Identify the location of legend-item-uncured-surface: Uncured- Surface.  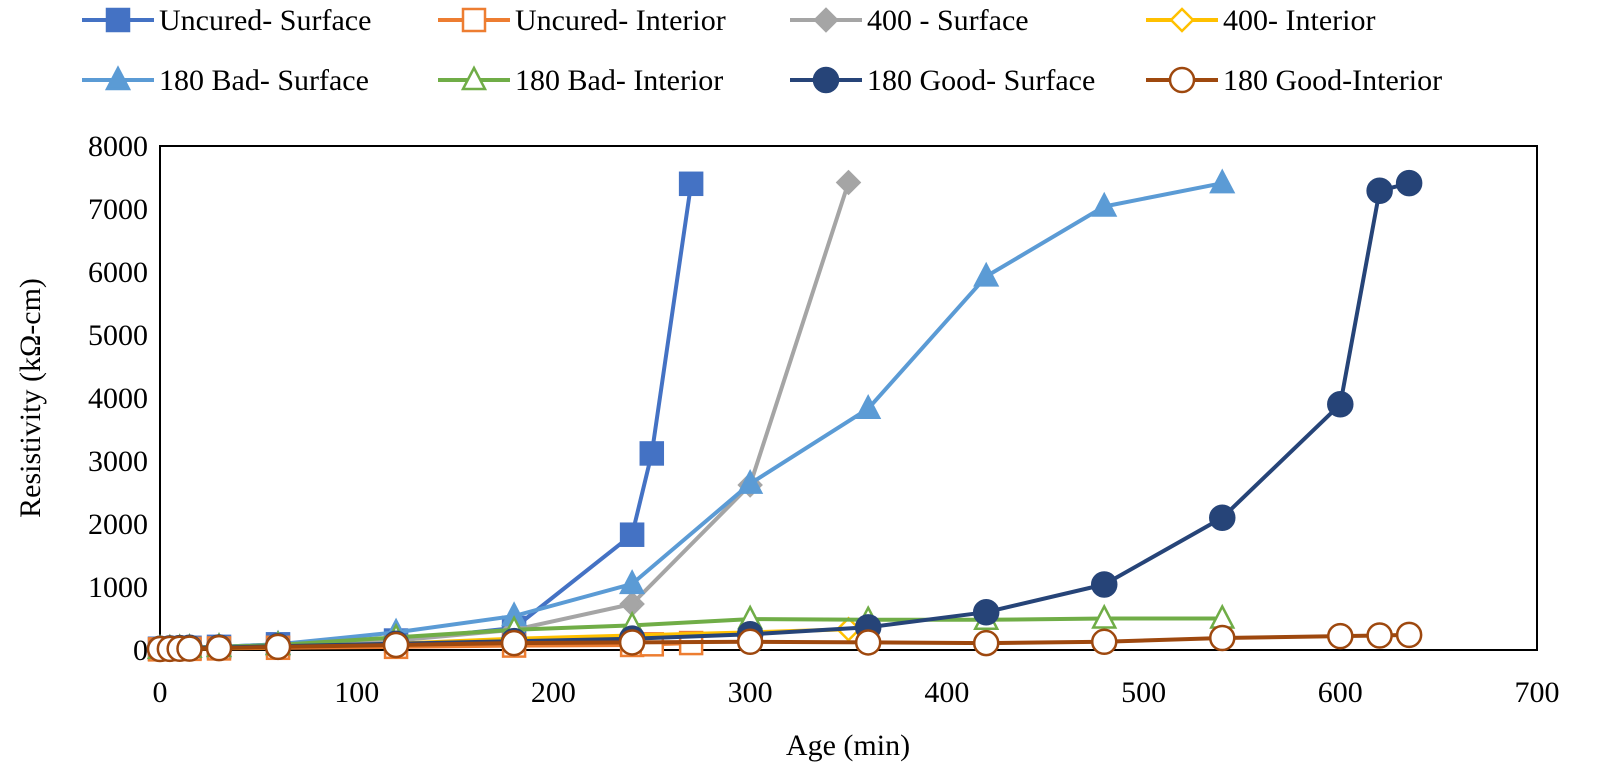
(226, 20).